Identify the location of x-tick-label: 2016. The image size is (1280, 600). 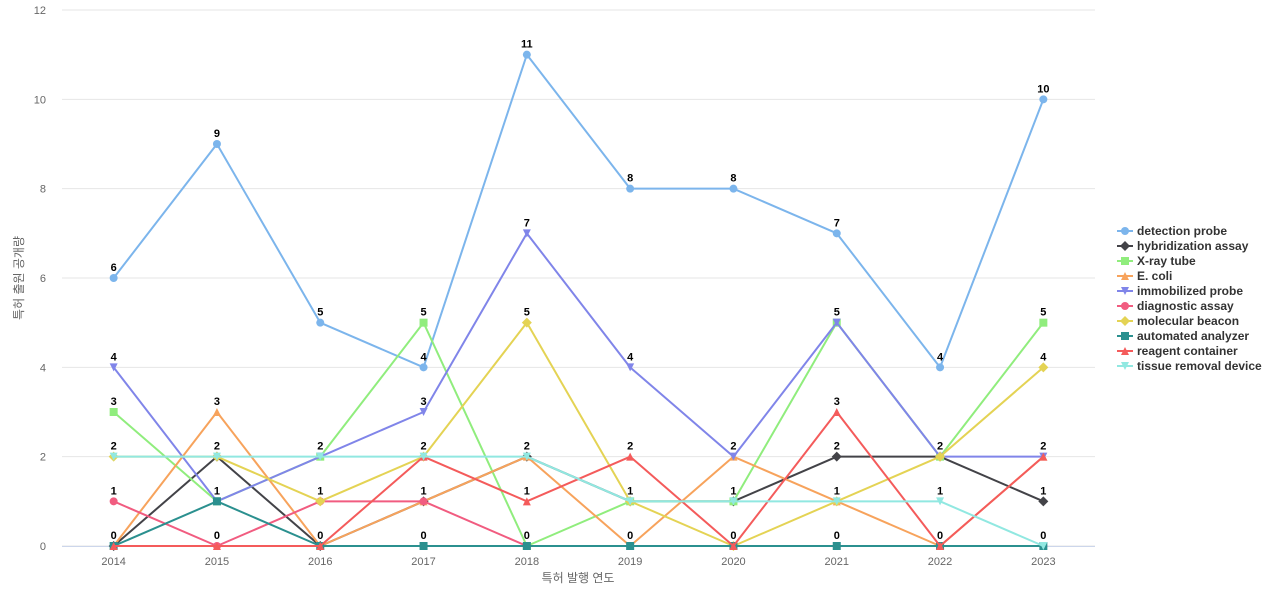
(320, 562).